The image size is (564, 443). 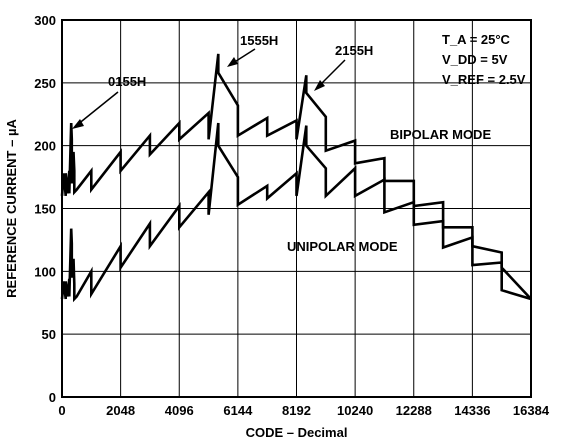 I want to click on y-tick-label: 150, so click(x=45, y=209).